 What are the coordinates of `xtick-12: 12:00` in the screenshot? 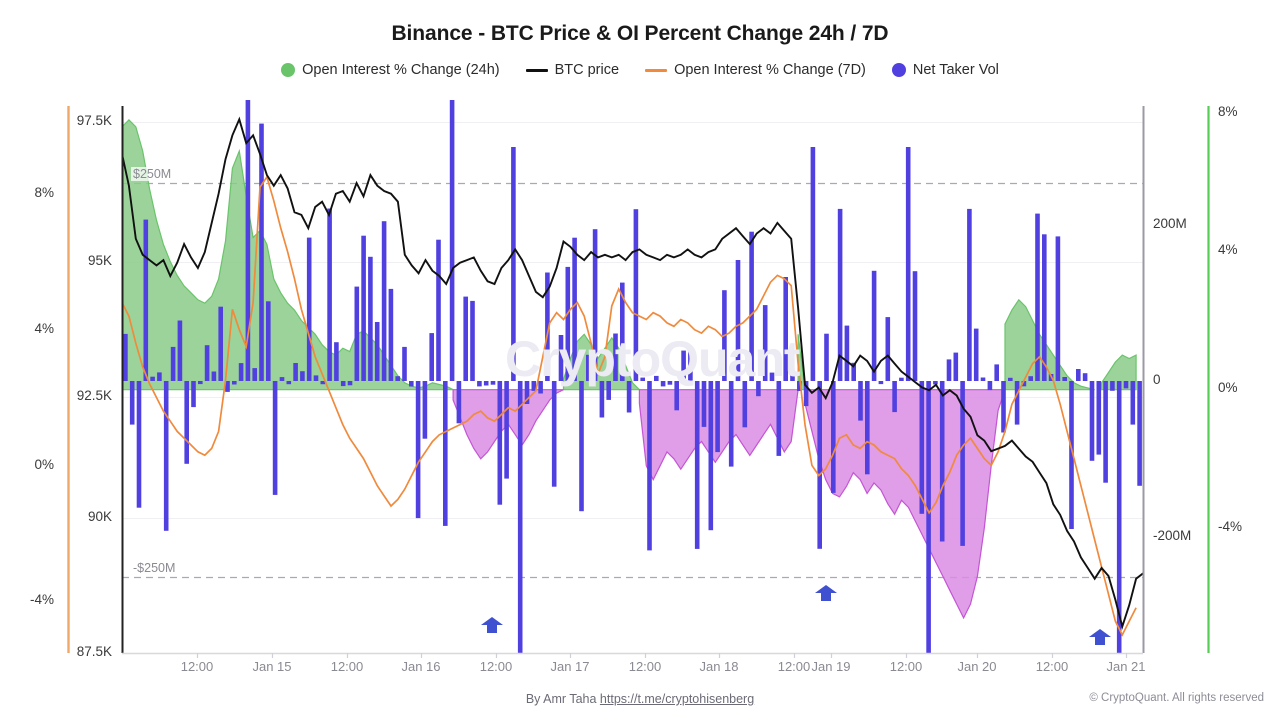 It's located at (1052, 666).